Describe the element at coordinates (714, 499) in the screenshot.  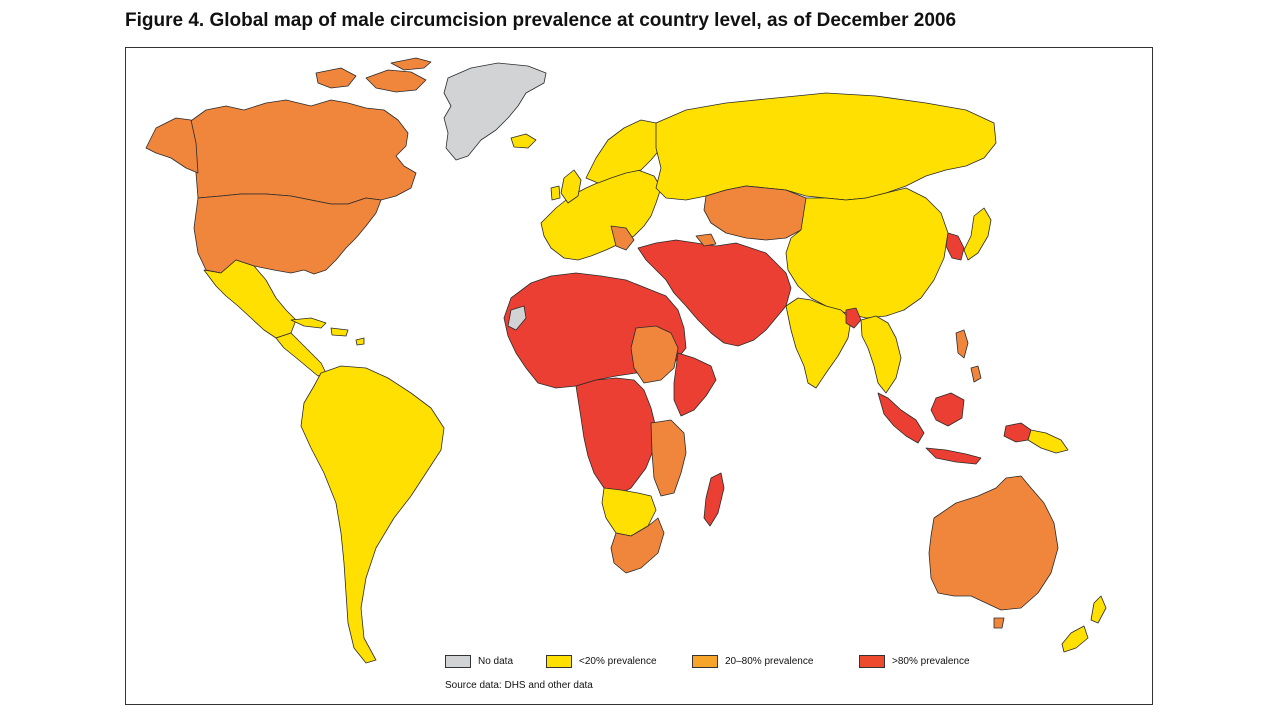
I see `region-madagascar` at that location.